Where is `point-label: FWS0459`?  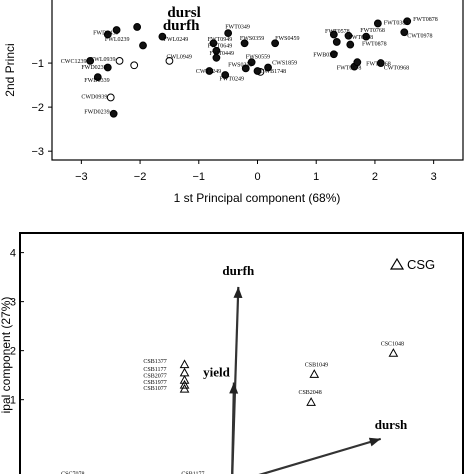
point-label: FWS0459 is located at coordinates (287, 39).